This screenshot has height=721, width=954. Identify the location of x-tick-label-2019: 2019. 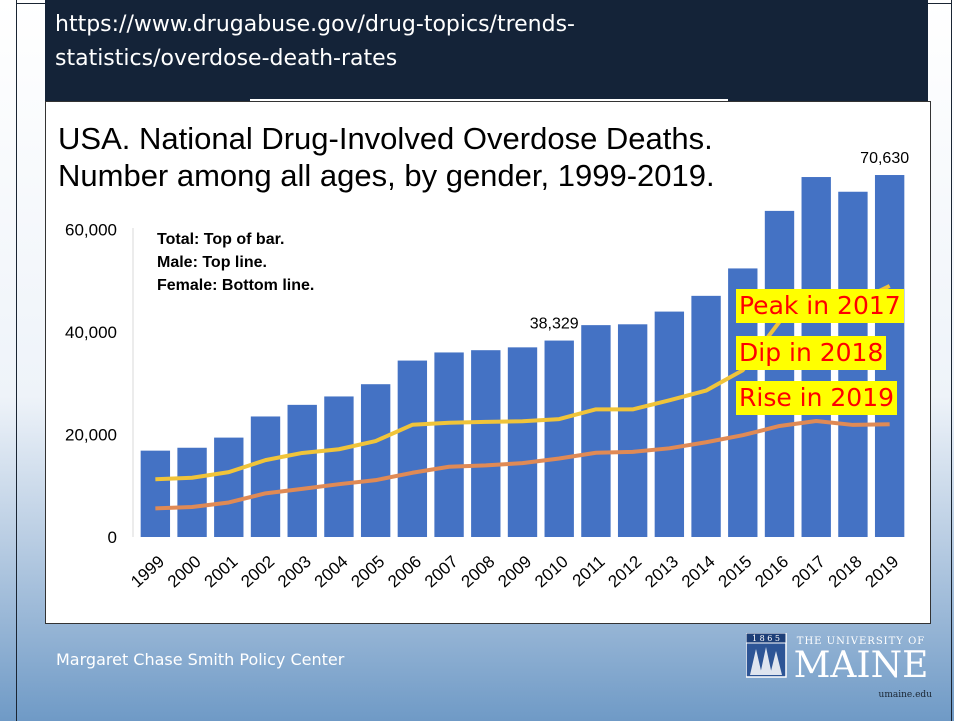
(881, 571).